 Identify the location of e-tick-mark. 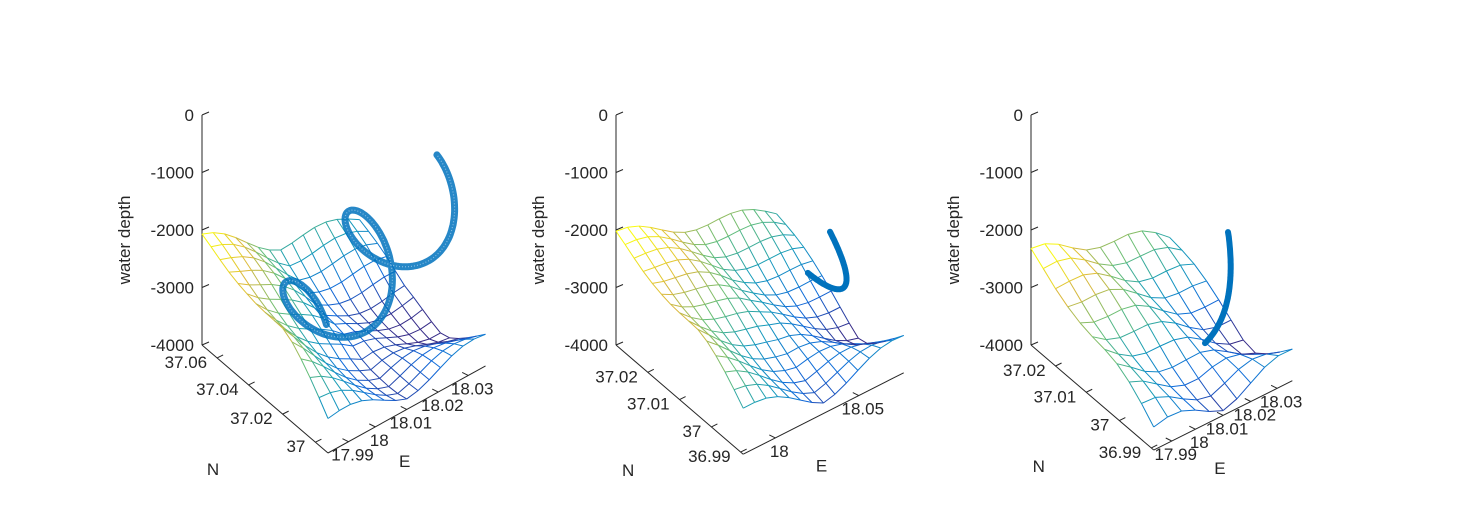
(465, 374).